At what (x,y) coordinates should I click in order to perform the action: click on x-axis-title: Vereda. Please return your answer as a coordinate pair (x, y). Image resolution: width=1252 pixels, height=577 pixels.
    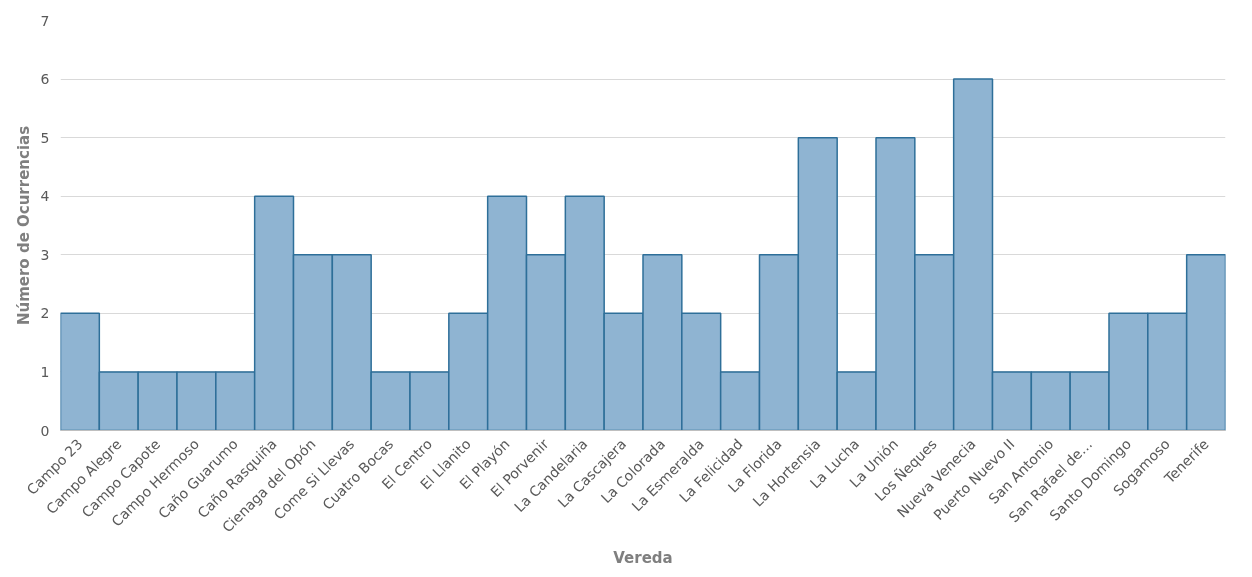
    Looking at the image, I should click on (643, 558).